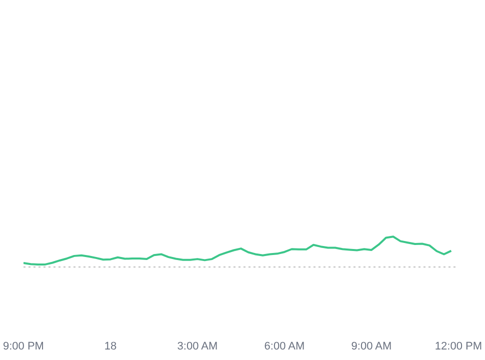 Image resolution: width=485 pixels, height=360 pixels. What do you see at coordinates (284, 346) in the screenshot?
I see `x-tick-label: 6:00 AM` at bounding box center [284, 346].